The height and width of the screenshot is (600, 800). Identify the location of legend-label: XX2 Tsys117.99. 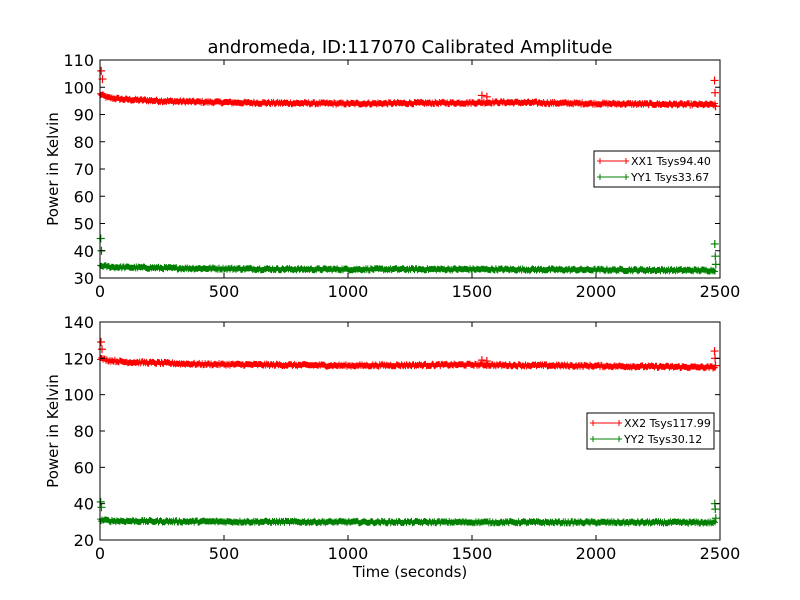
(667, 423).